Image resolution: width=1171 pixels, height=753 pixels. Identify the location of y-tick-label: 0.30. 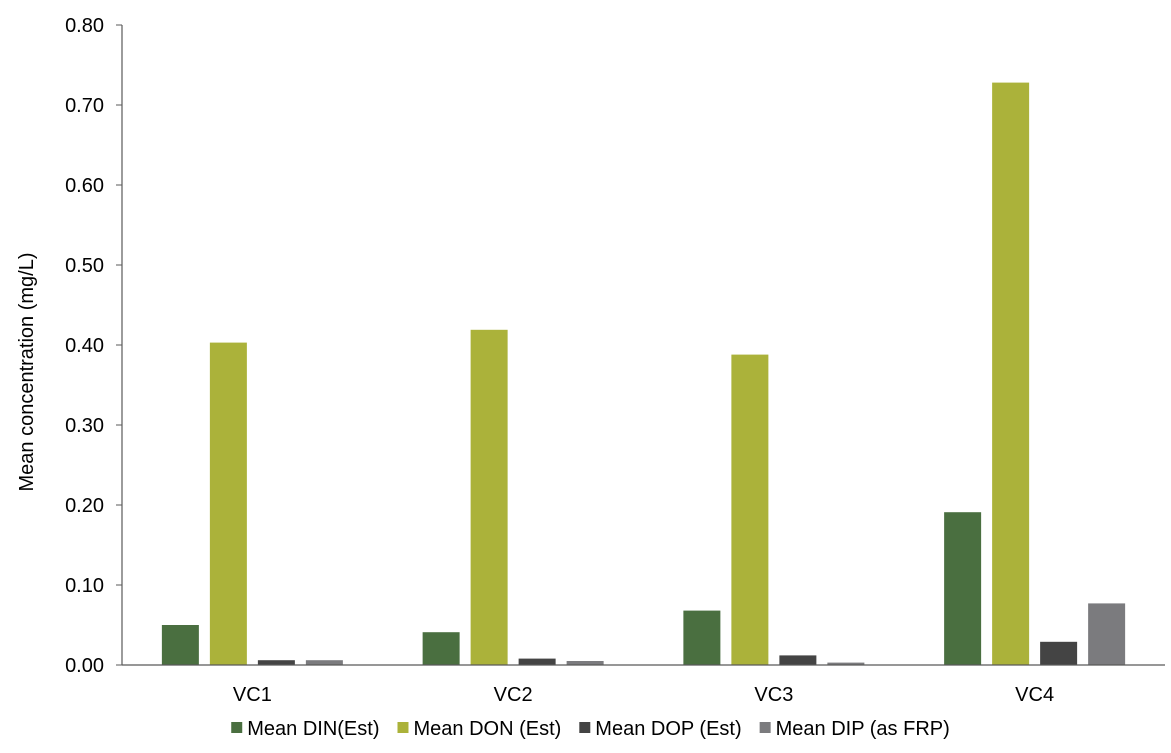
(84, 426).